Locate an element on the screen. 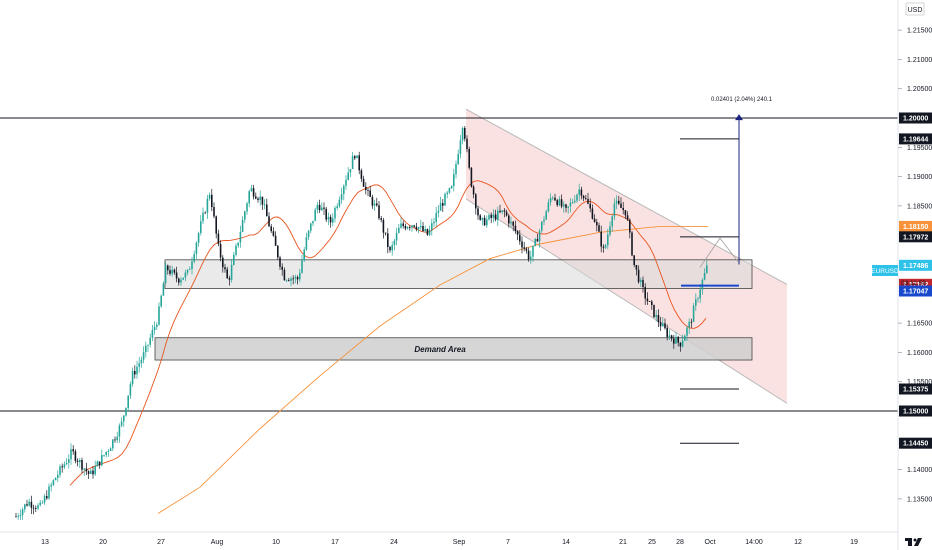  price-tag-label-0: 1.20000 is located at coordinates (915, 119).